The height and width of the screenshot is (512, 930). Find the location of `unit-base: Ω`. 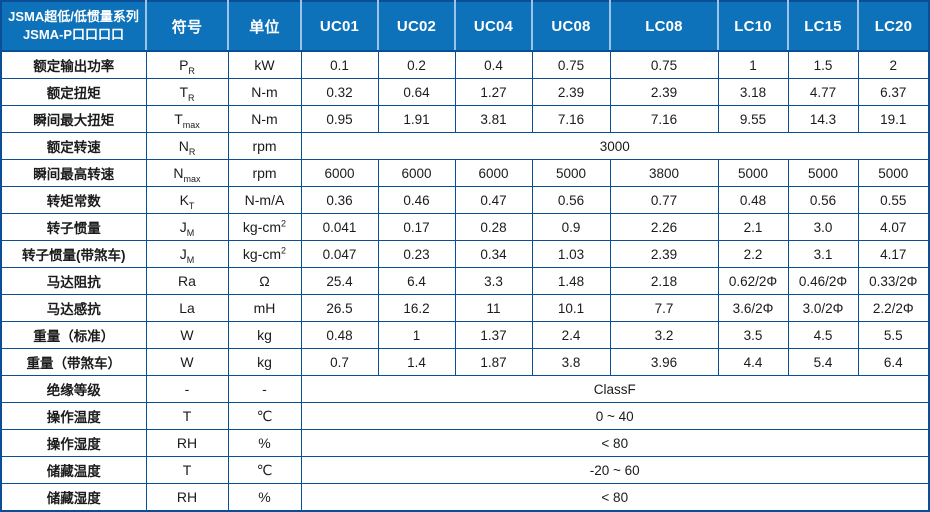

unit-base: Ω is located at coordinates (264, 281).